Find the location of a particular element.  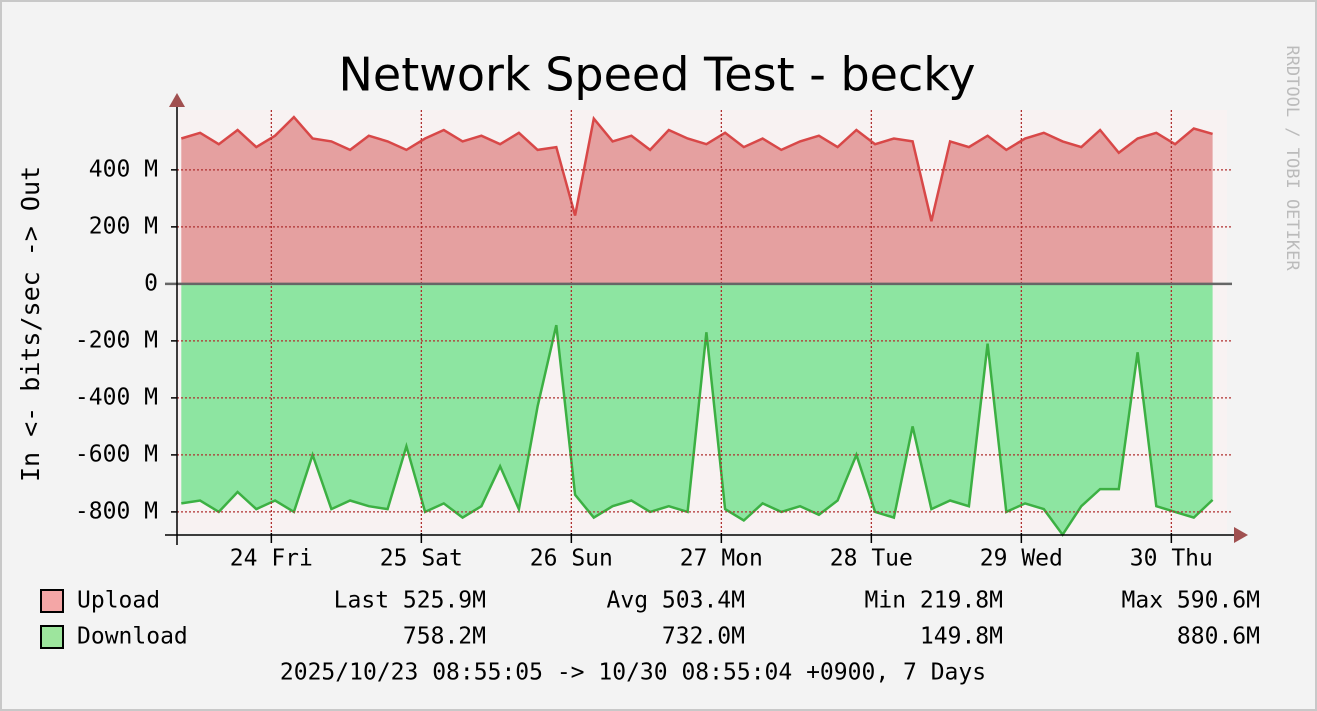

x-tick-label: 29 Wed is located at coordinates (1021, 559).